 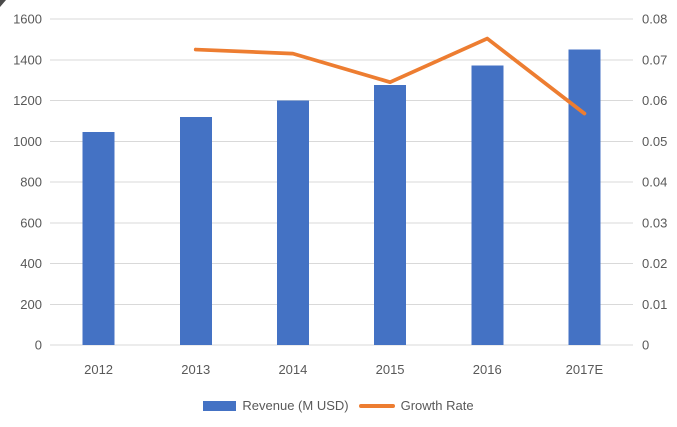 What do you see at coordinates (98, 238) in the screenshot?
I see `revenue-bar-2012` at bounding box center [98, 238].